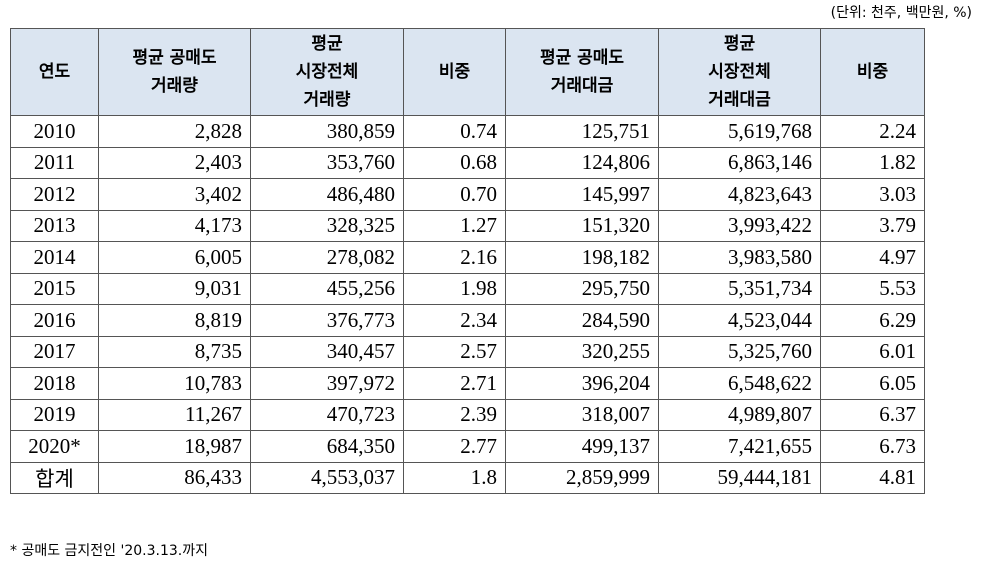  What do you see at coordinates (582, 194) in the screenshot?
I see `value-cell: 145,997` at bounding box center [582, 194].